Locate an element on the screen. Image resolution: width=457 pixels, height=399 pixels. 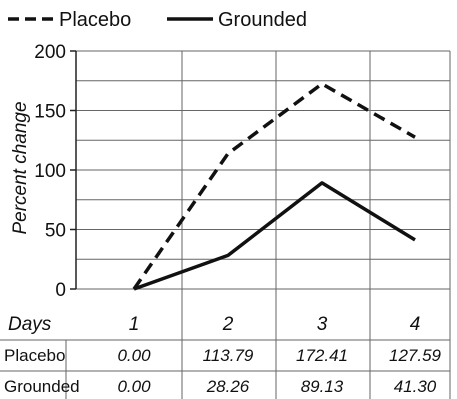
table-cell: 89.13 is located at coordinates (322, 386).